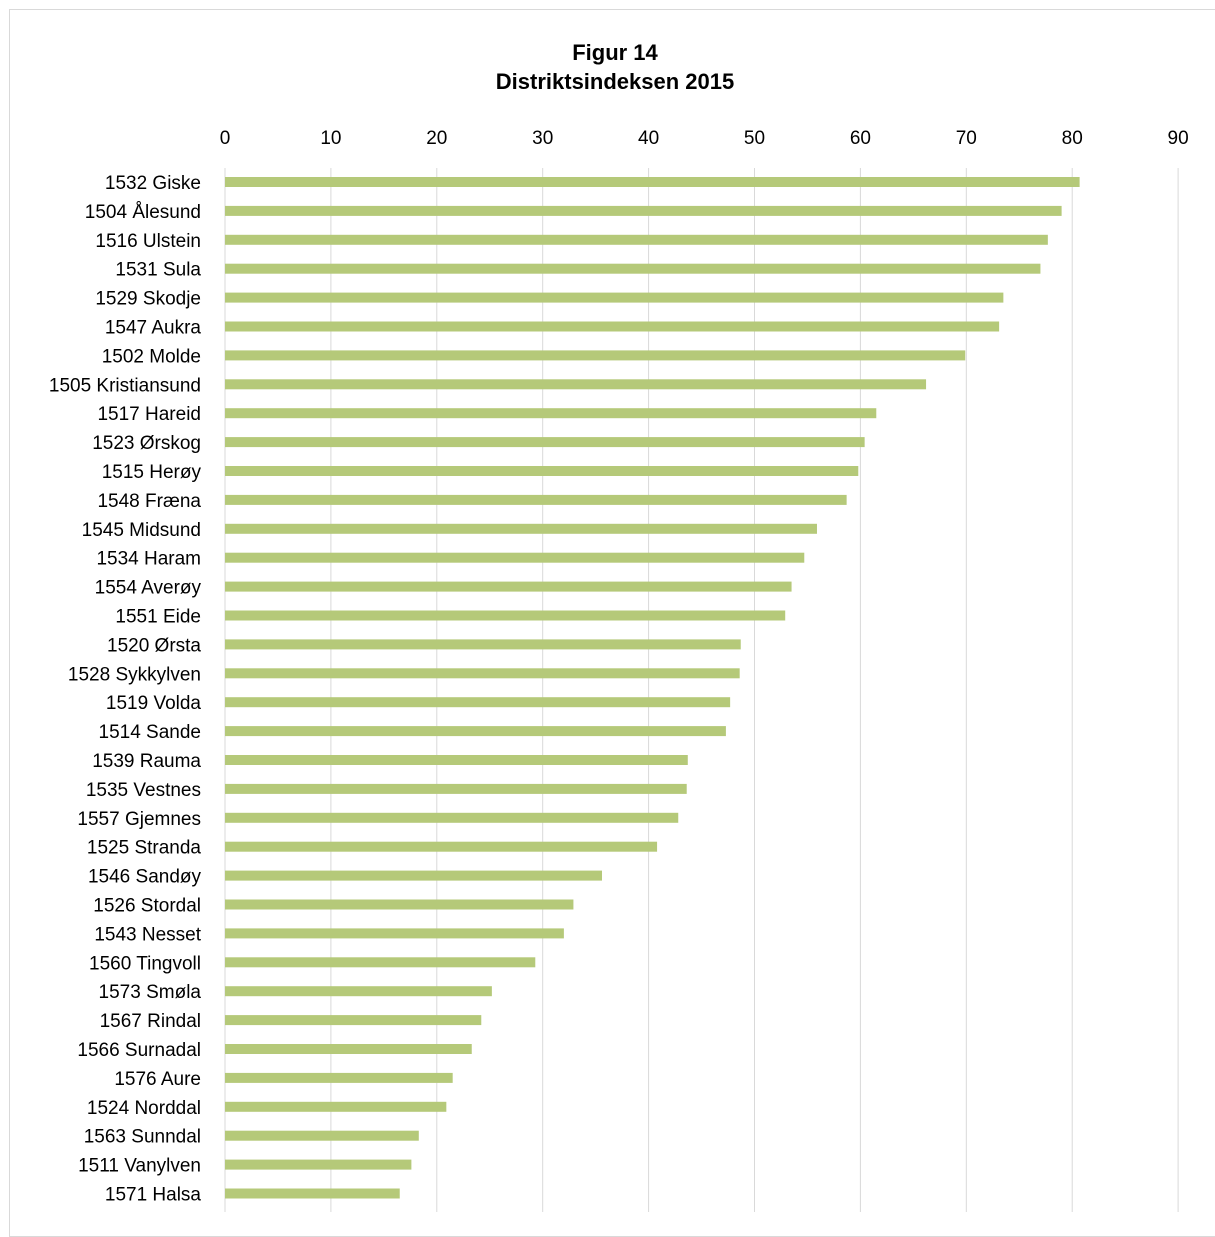  I want to click on category-label: 1532 Giske, so click(153, 183).